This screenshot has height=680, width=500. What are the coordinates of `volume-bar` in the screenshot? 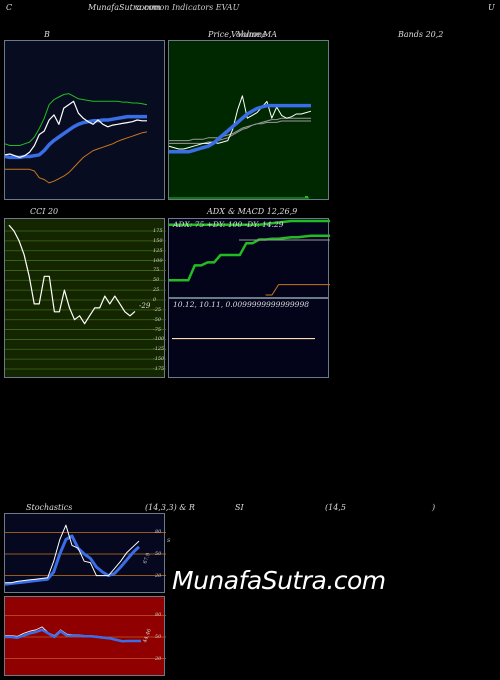 It's located at (306, 197).